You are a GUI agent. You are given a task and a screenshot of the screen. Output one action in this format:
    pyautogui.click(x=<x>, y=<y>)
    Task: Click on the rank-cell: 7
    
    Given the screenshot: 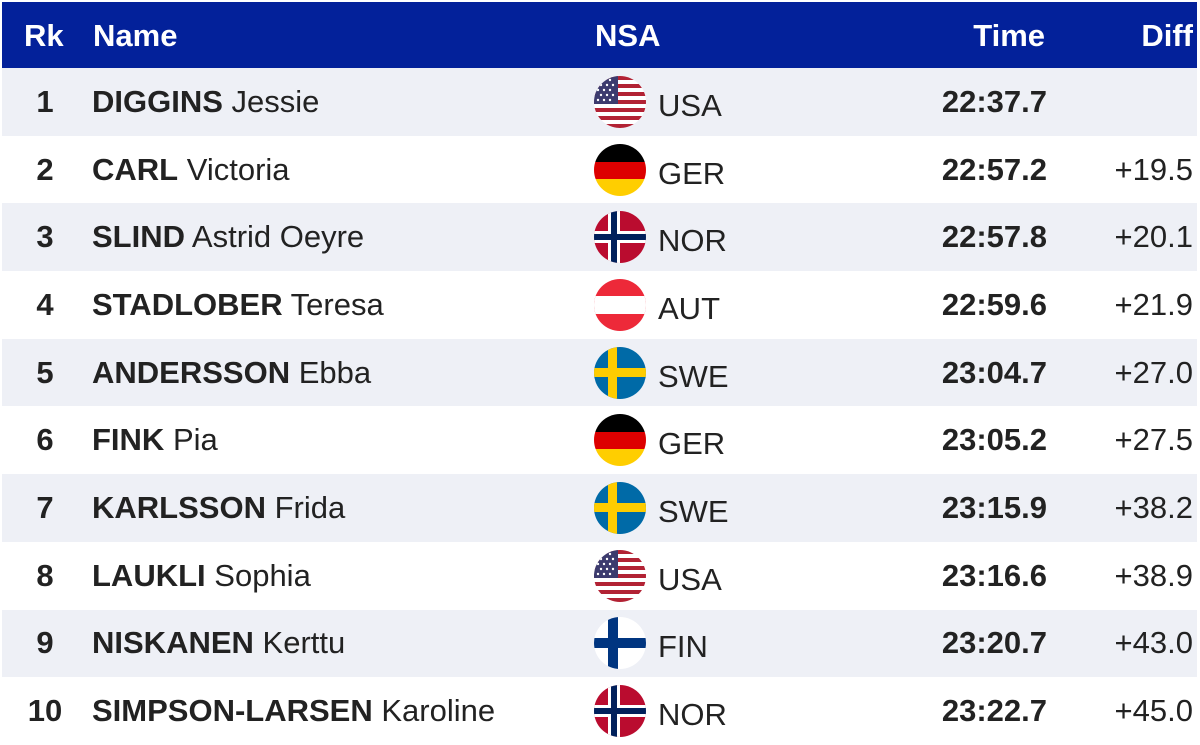 What is the action you would take?
    pyautogui.click(x=45, y=507)
    